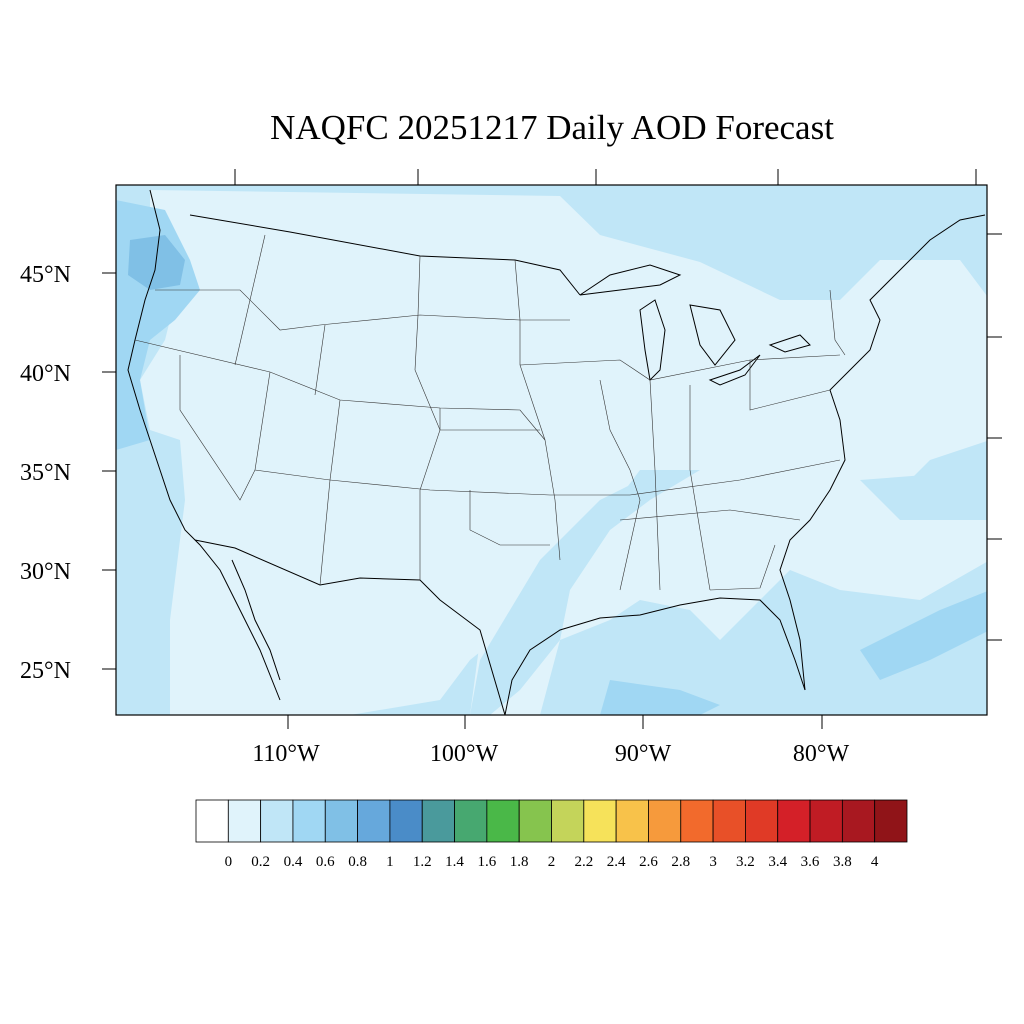 The width and height of the screenshot is (1024, 1024). Describe the element at coordinates (712, 335) in the screenshot. I see `lake-huron` at that location.